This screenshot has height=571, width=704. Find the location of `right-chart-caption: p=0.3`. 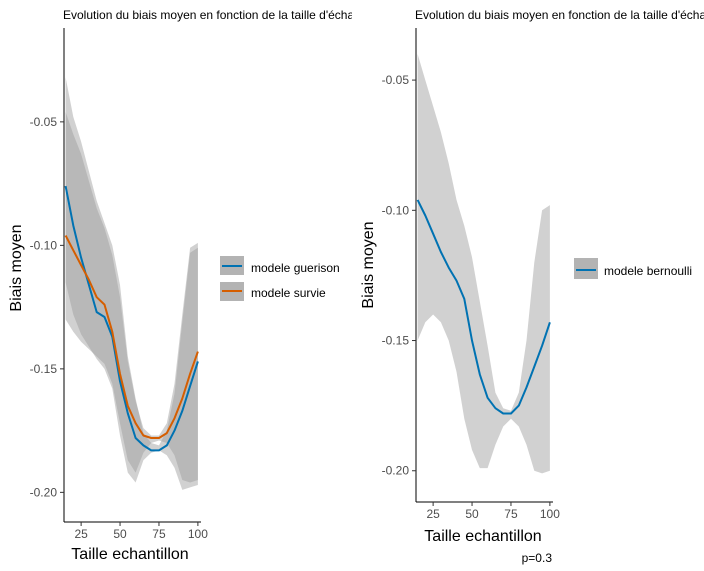

right-chart-caption: p=0.3 is located at coordinates (537, 558).